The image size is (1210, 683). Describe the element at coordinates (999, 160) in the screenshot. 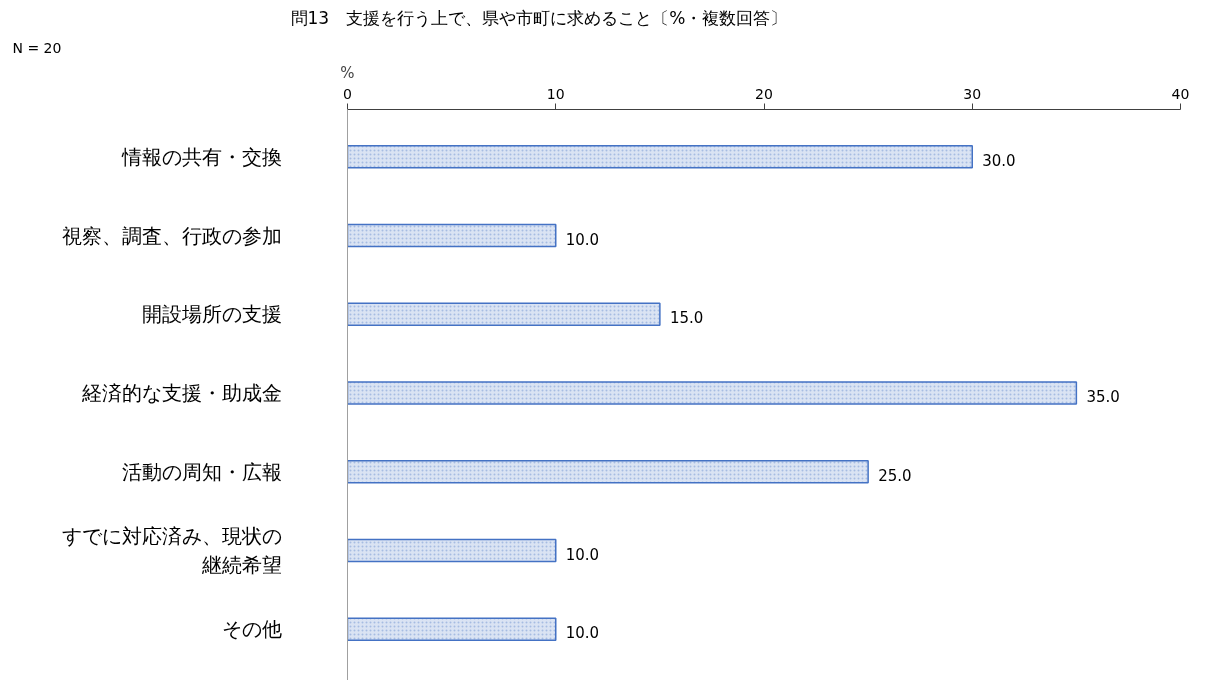

I see `data-label: 30.0` at that location.